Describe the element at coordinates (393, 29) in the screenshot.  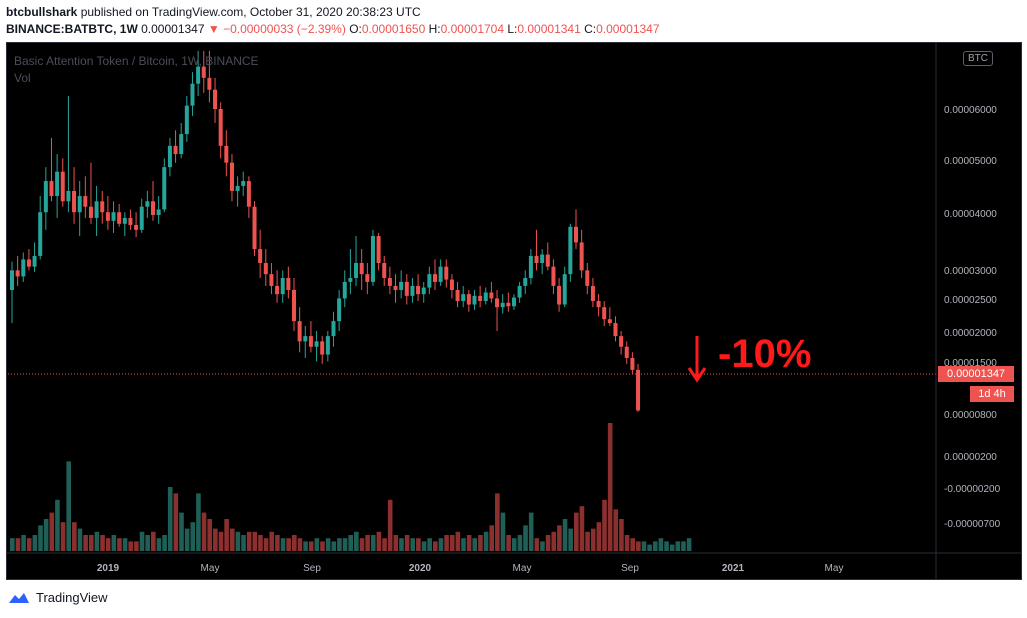
I see `open-value: 0.00001650` at that location.